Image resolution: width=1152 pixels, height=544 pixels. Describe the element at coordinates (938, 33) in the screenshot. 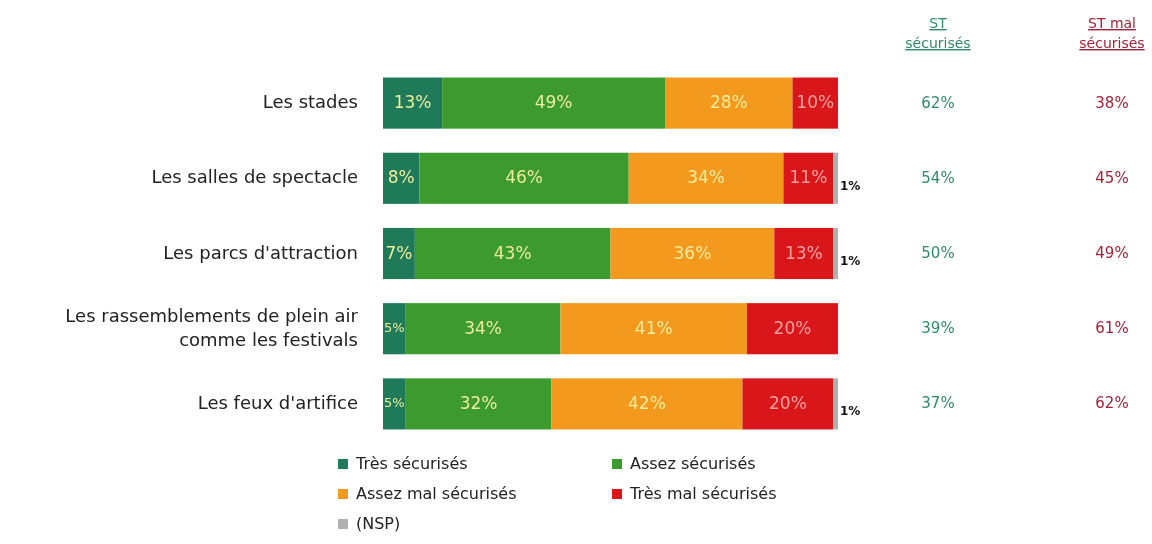

I see `text: ST sécurisés` at that location.